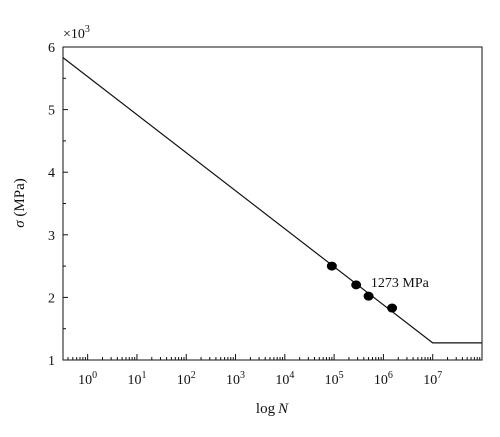 The image size is (500, 437). I want to click on y-axis-unit: (MPa), so click(20, 199).